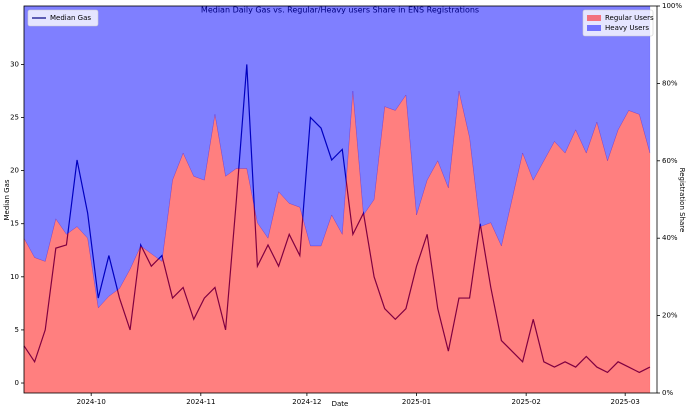  I want to click on y2-tick-label: 40%, so click(670, 238).